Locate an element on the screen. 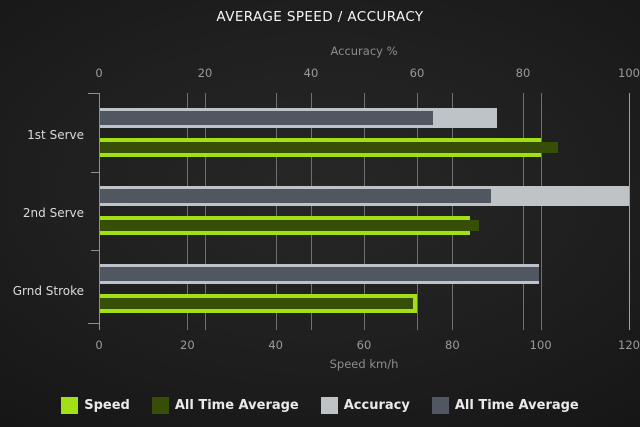  top-axis-tick-label: 80 is located at coordinates (523, 73).